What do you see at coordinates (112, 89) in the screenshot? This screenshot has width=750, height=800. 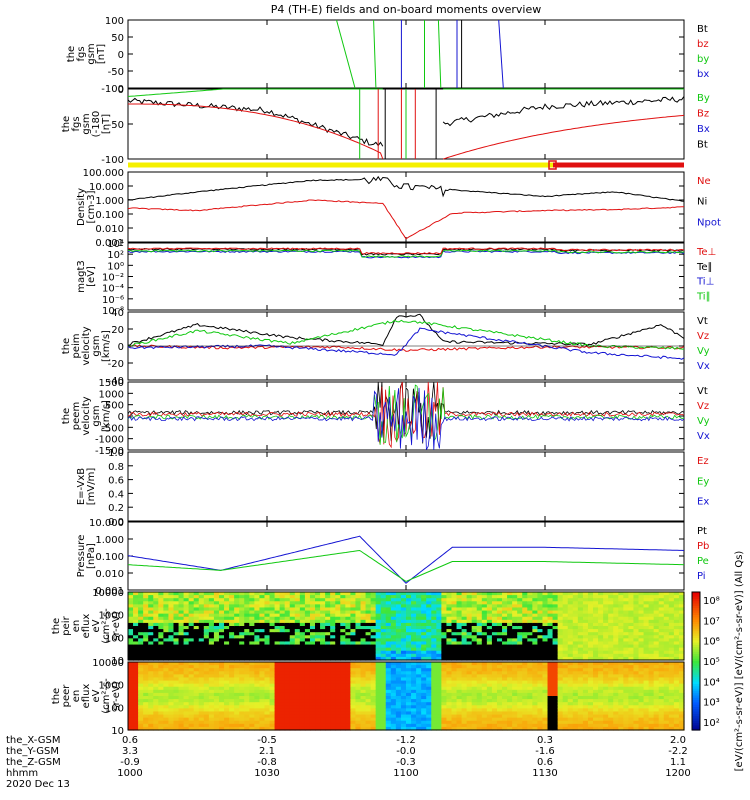 I see `ytick-label-fgs: -100` at bounding box center [112, 89].